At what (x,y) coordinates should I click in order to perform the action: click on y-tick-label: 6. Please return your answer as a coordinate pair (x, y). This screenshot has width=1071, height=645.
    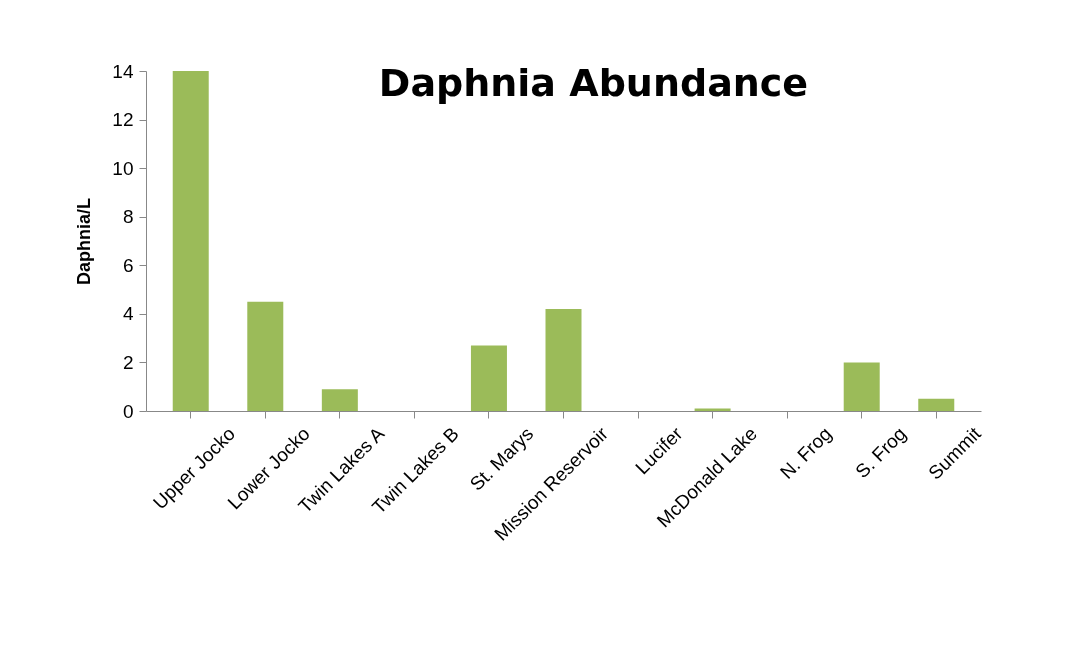
    Looking at the image, I should click on (128, 265).